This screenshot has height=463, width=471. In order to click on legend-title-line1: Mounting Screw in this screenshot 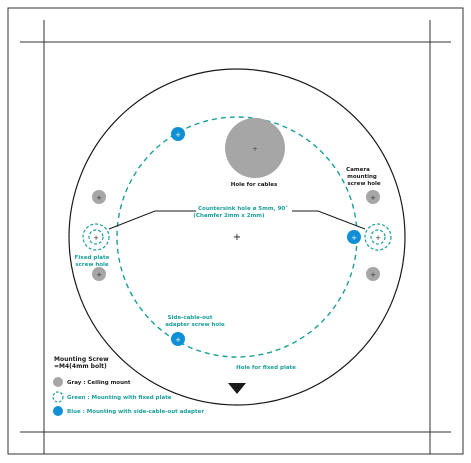, I will do `click(81, 359)`.